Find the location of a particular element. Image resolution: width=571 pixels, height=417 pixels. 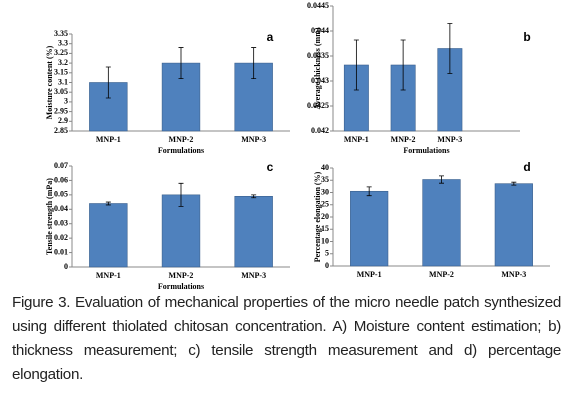

y-tick-label: 30 is located at coordinates (325, 191).